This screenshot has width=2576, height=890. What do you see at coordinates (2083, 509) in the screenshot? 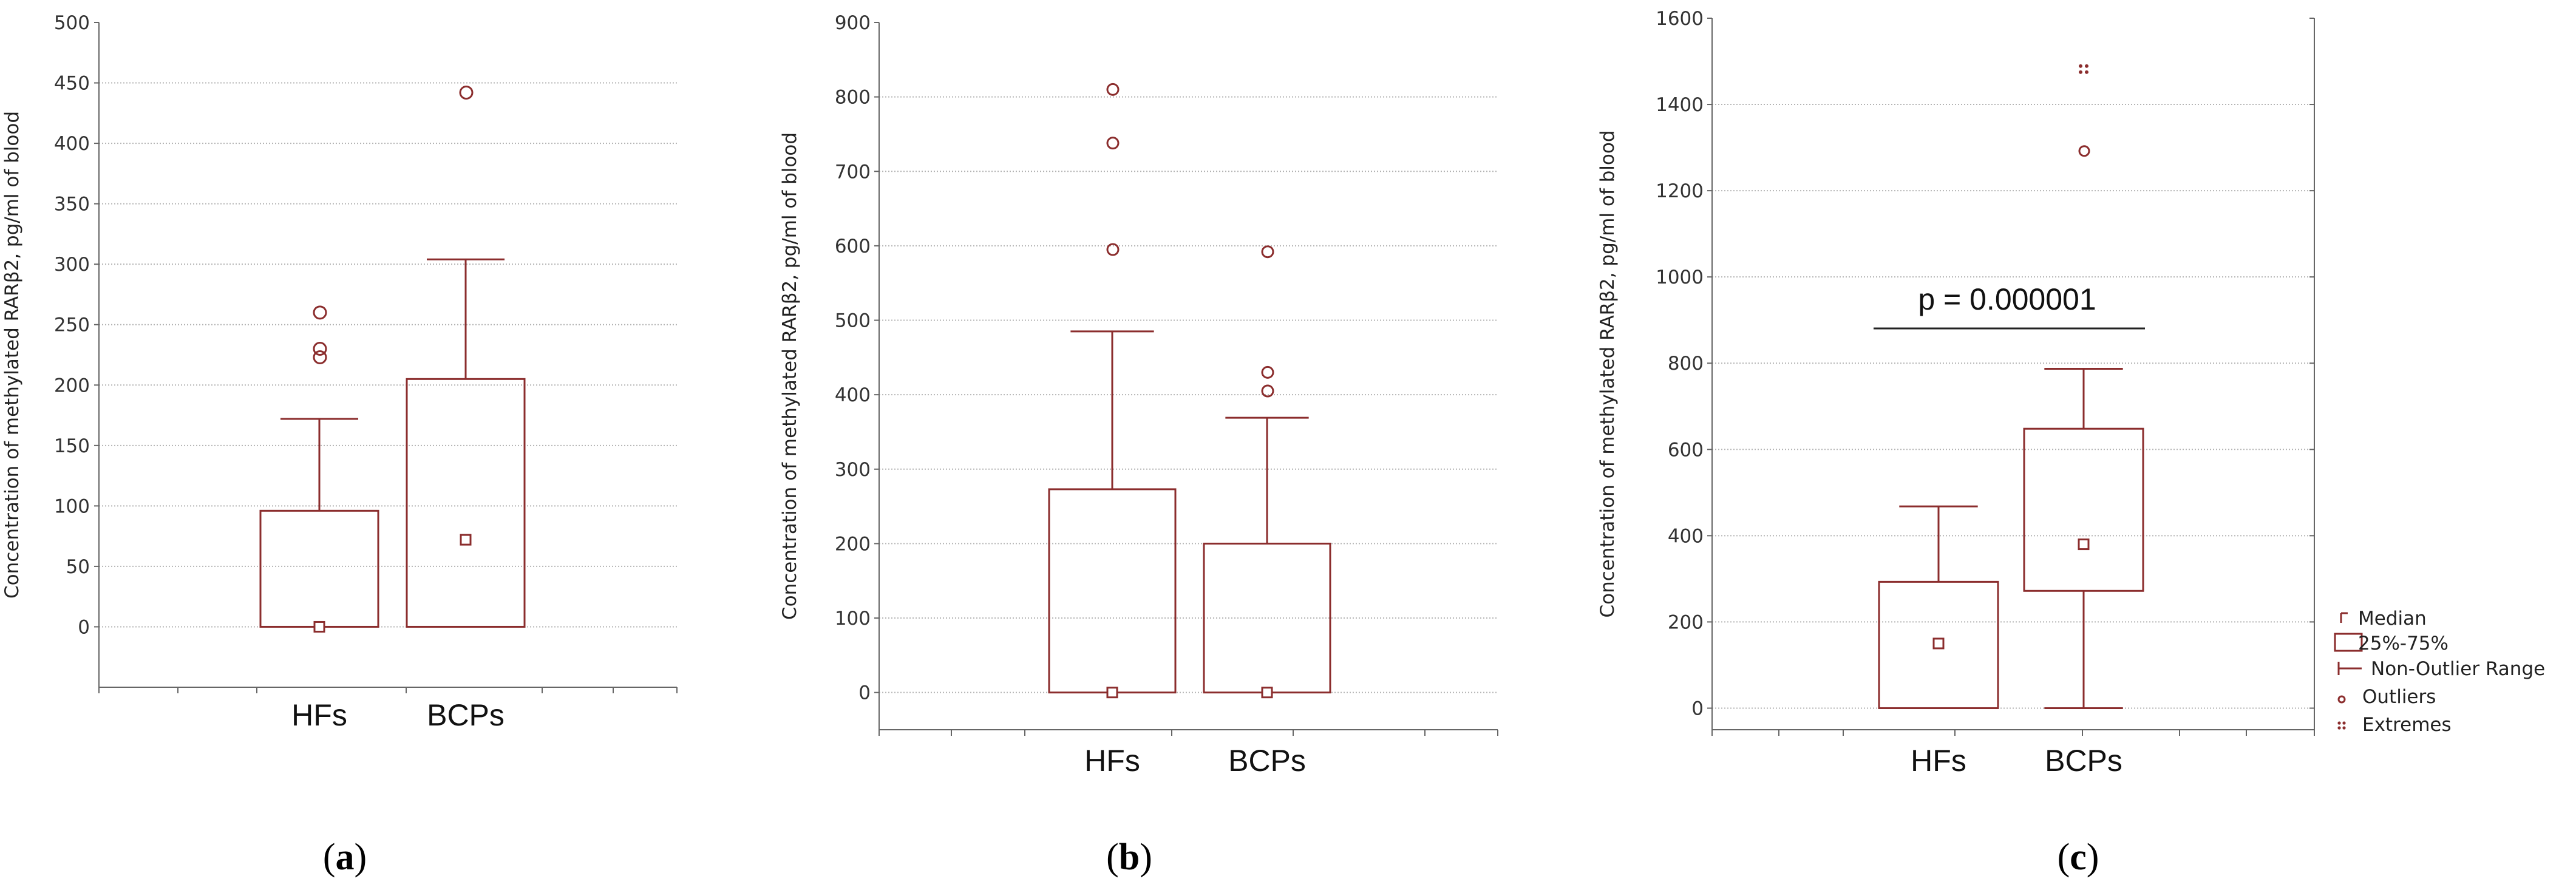
I see `panel-c-bcps-box` at bounding box center [2083, 509].